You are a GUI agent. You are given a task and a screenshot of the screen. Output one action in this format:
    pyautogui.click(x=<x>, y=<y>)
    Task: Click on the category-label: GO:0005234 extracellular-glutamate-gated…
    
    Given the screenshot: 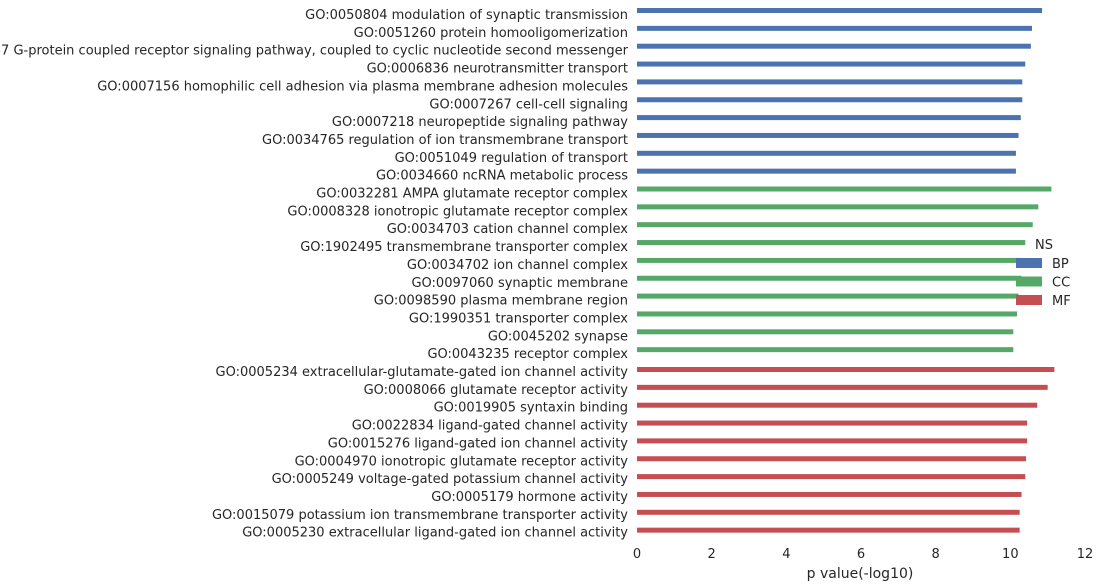 What is the action you would take?
    pyautogui.click(x=422, y=372)
    